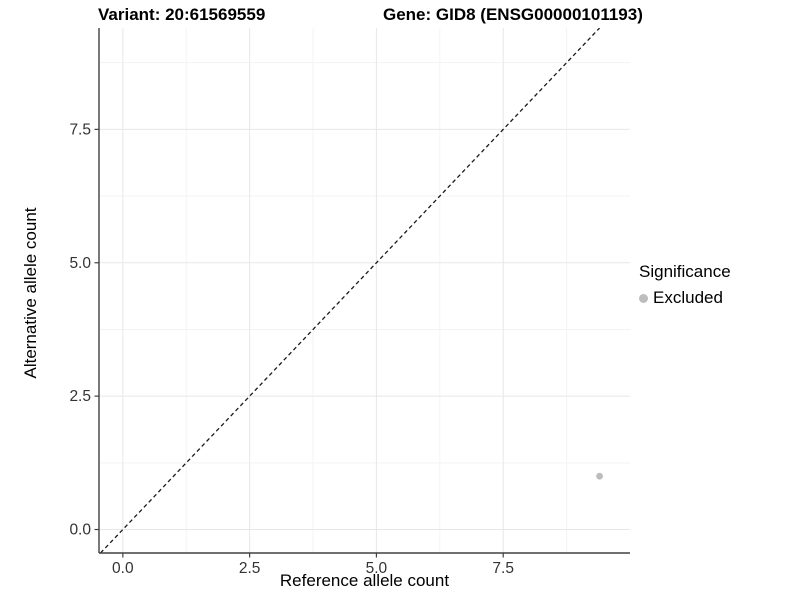 This screenshot has width=800, height=600. Describe the element at coordinates (182, 14) in the screenshot. I see `variant-title: Variant: 20:61569559` at that location.